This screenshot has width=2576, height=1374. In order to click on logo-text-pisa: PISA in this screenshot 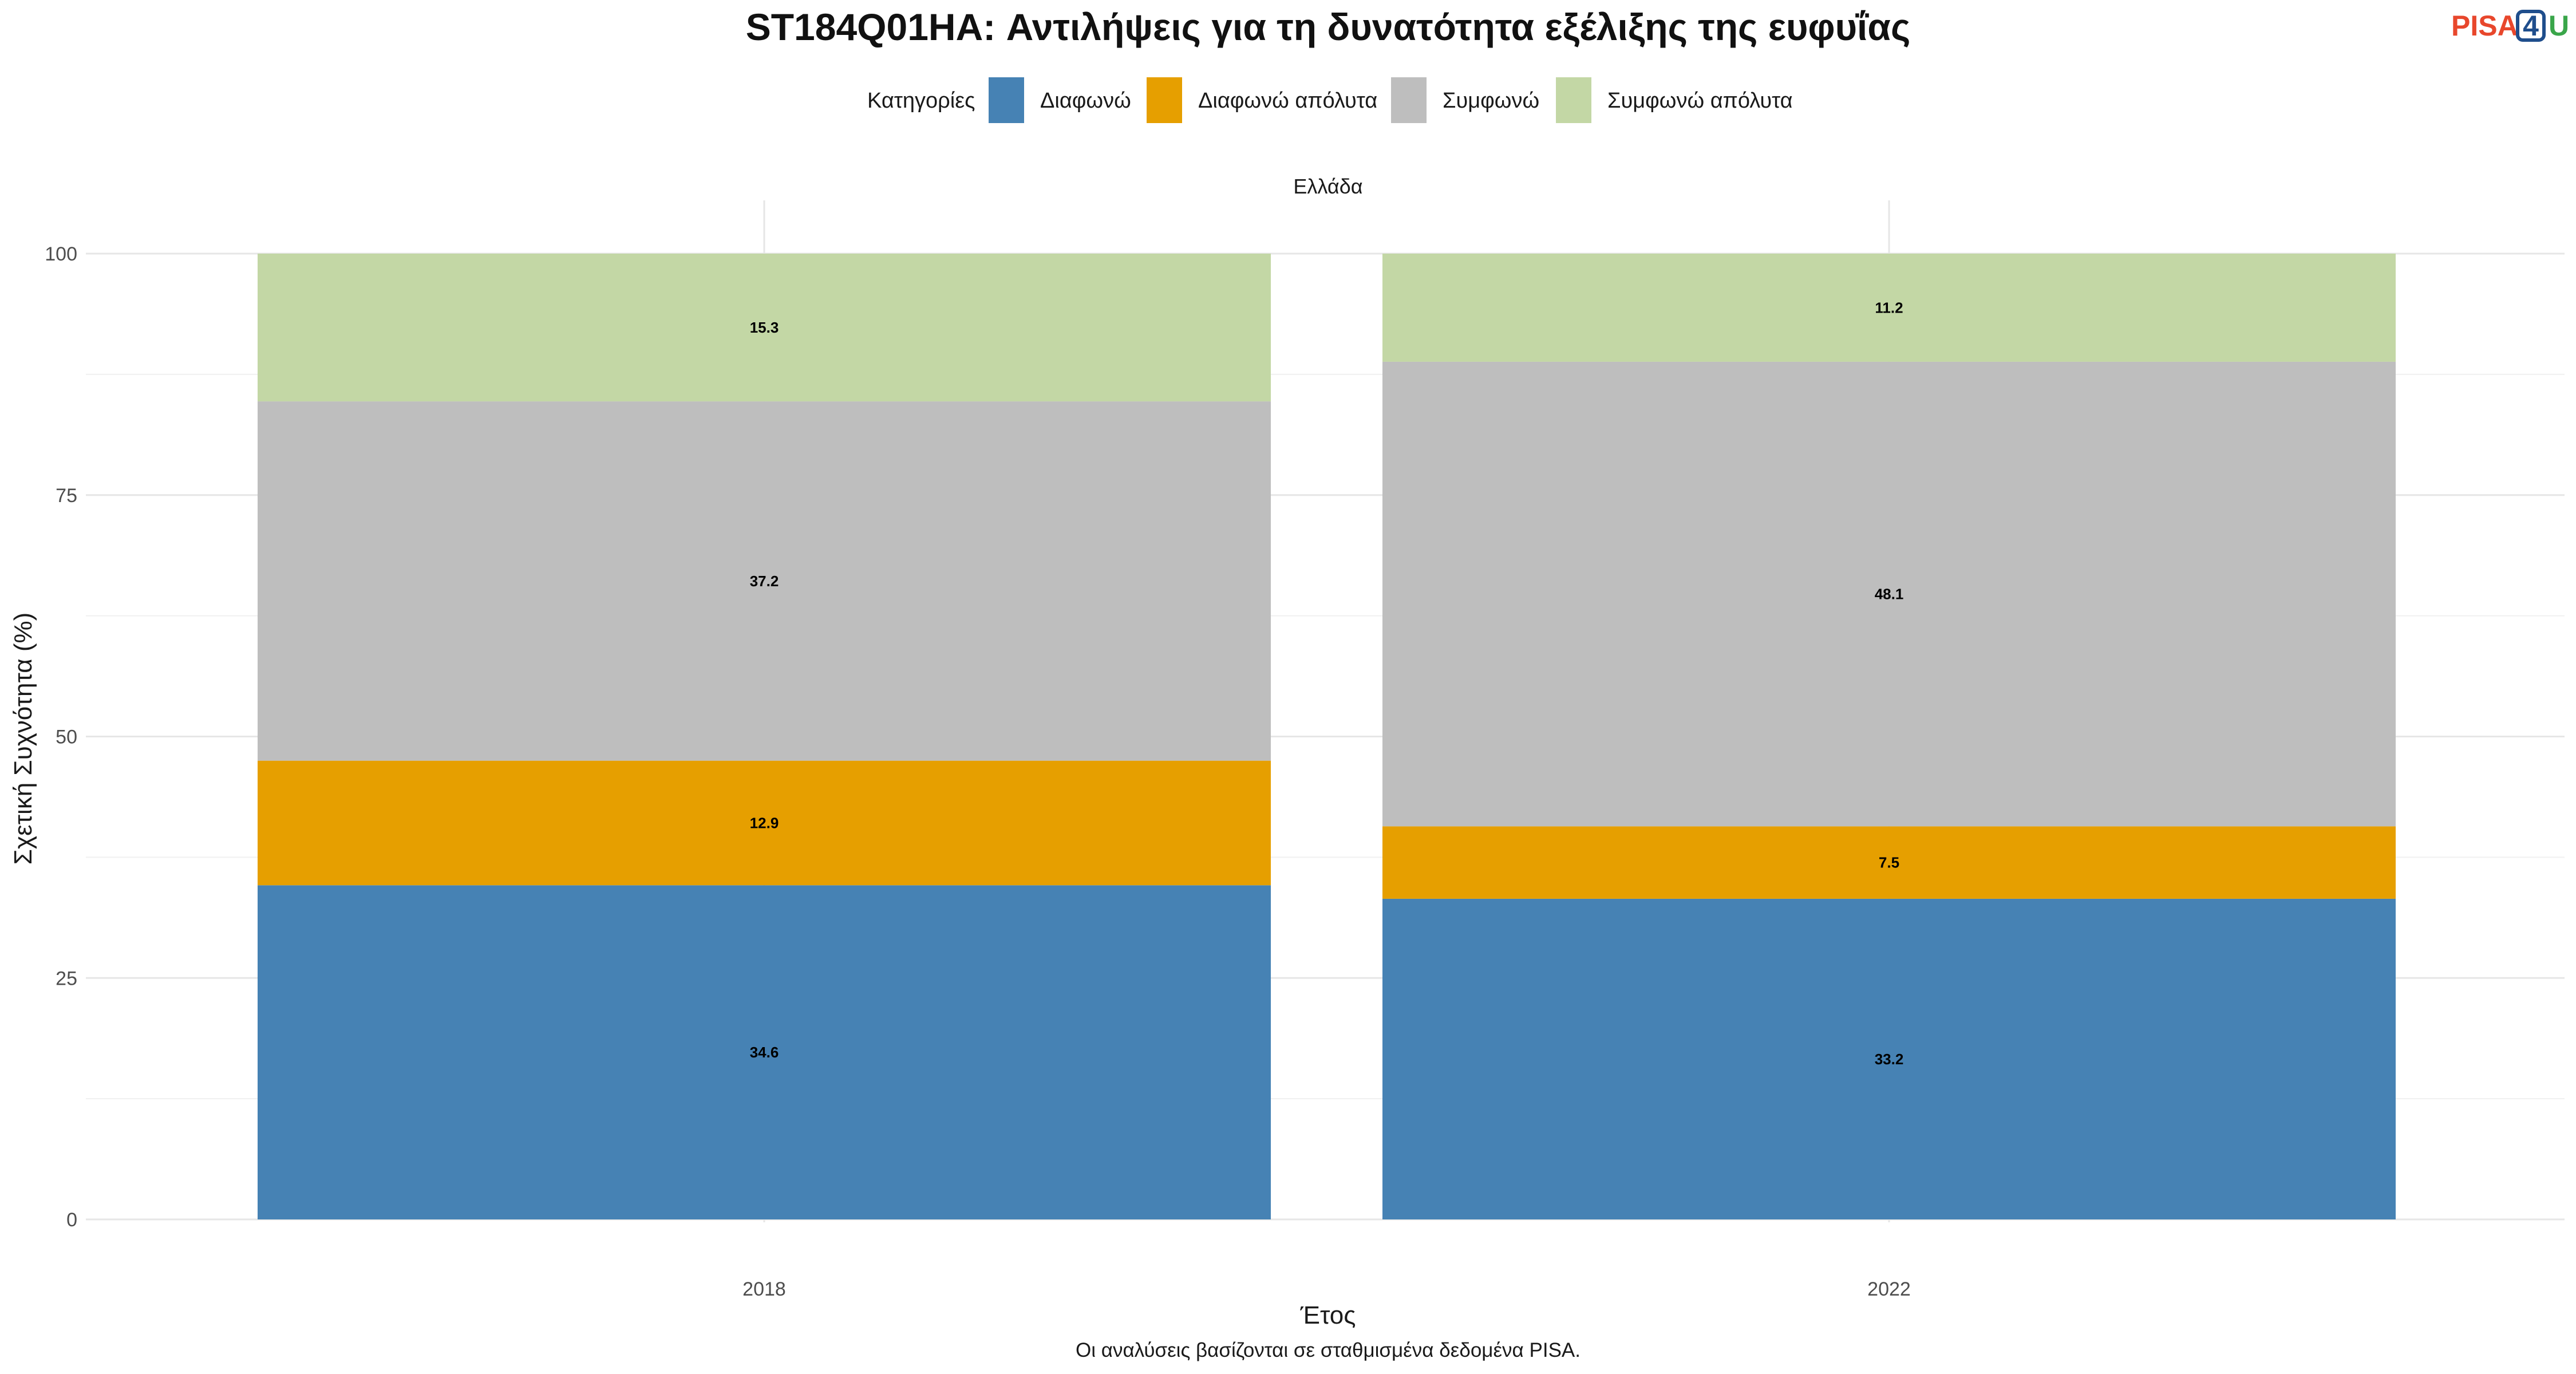, I will do `click(2485, 26)`.